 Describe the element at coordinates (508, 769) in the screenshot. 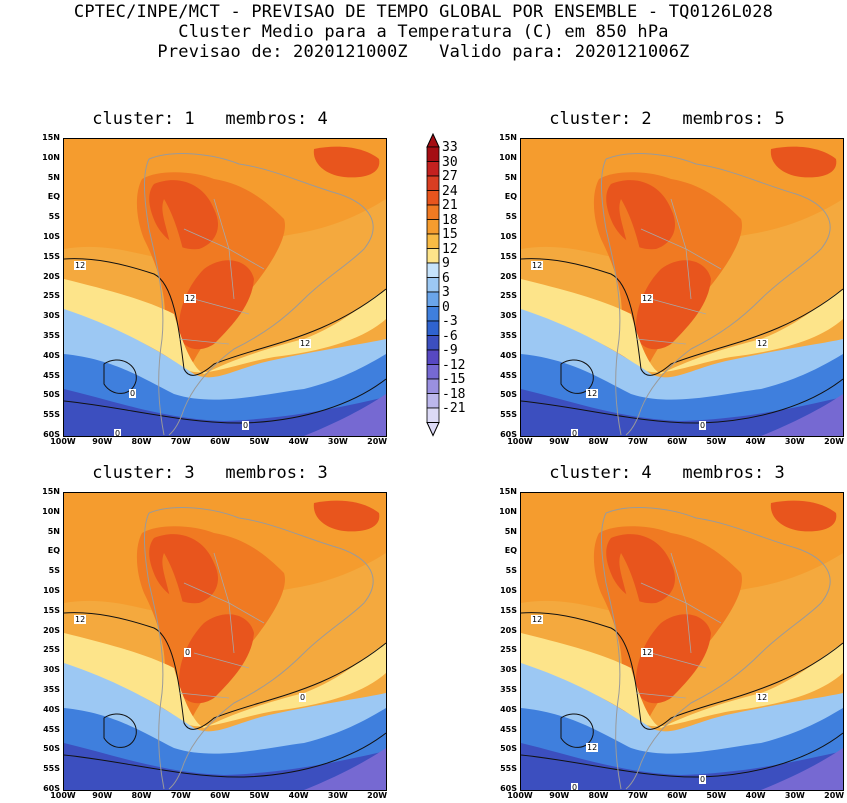

I see `latitude-tick-label: 55S` at that location.